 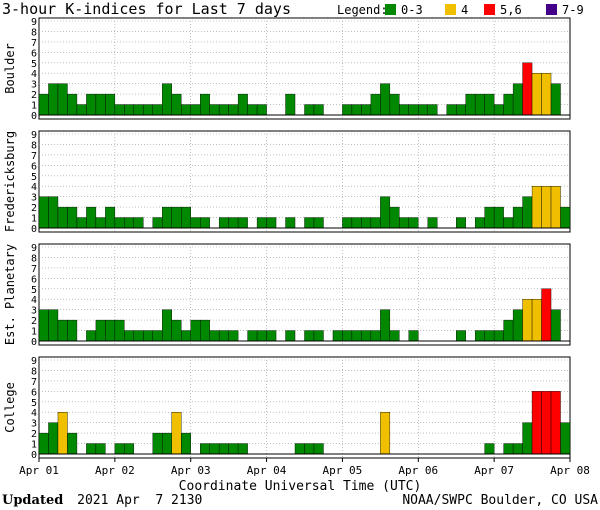 I want to click on station-label: Fredericksburg, so click(x=10, y=181).